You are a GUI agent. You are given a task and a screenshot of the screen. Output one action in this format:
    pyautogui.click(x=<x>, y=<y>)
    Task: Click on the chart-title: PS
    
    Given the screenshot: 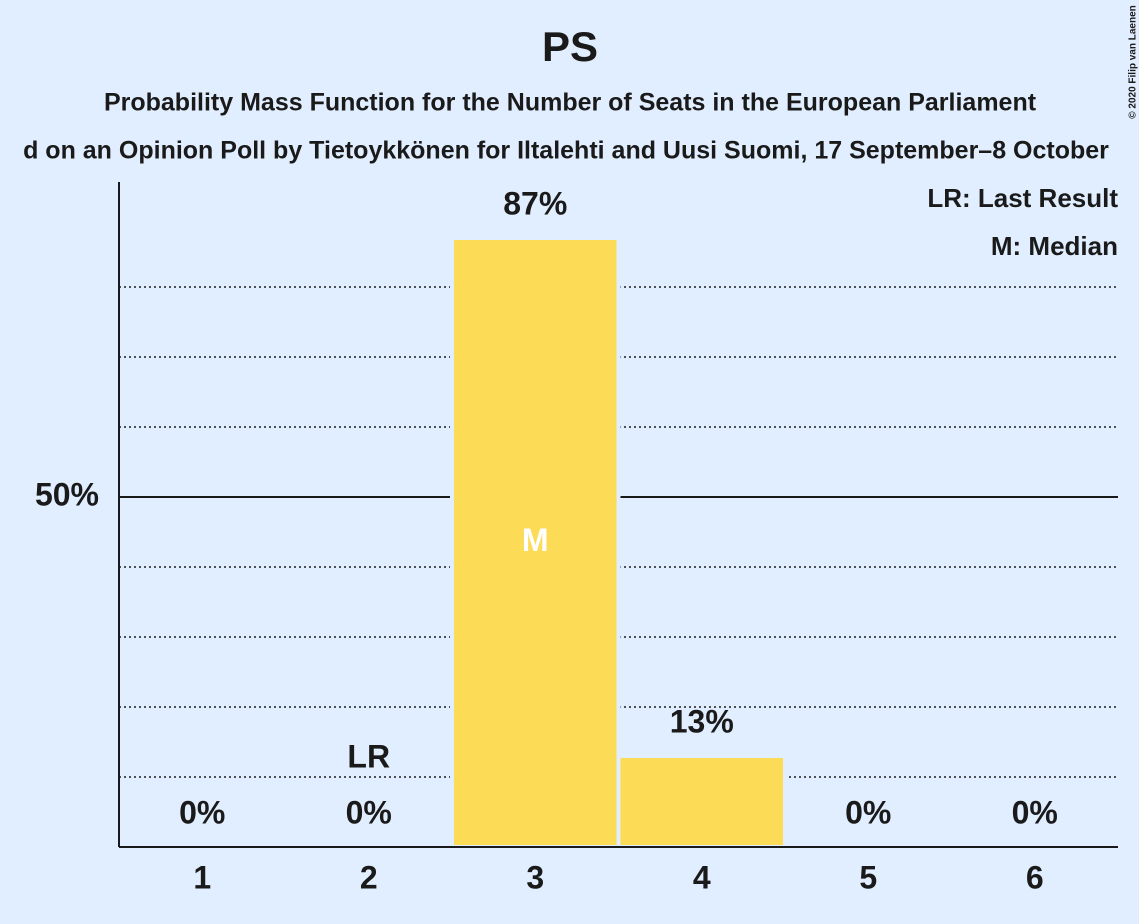 What is the action you would take?
    pyautogui.click(x=570, y=46)
    